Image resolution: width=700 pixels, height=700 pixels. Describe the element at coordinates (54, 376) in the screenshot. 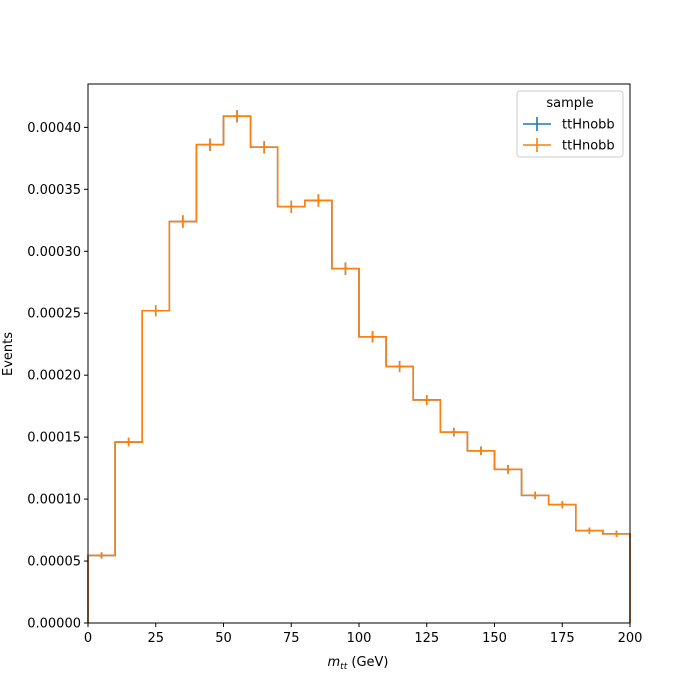

I see `y-tick-label-4: 0.00020` at that location.